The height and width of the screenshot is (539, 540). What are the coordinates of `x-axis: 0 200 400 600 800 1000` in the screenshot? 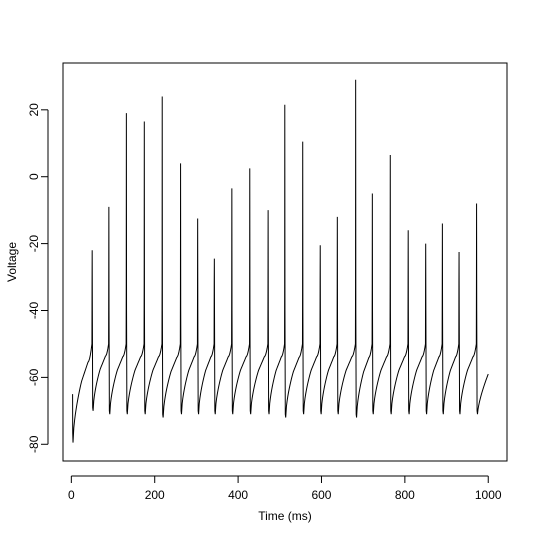 It's located at (285, 488).